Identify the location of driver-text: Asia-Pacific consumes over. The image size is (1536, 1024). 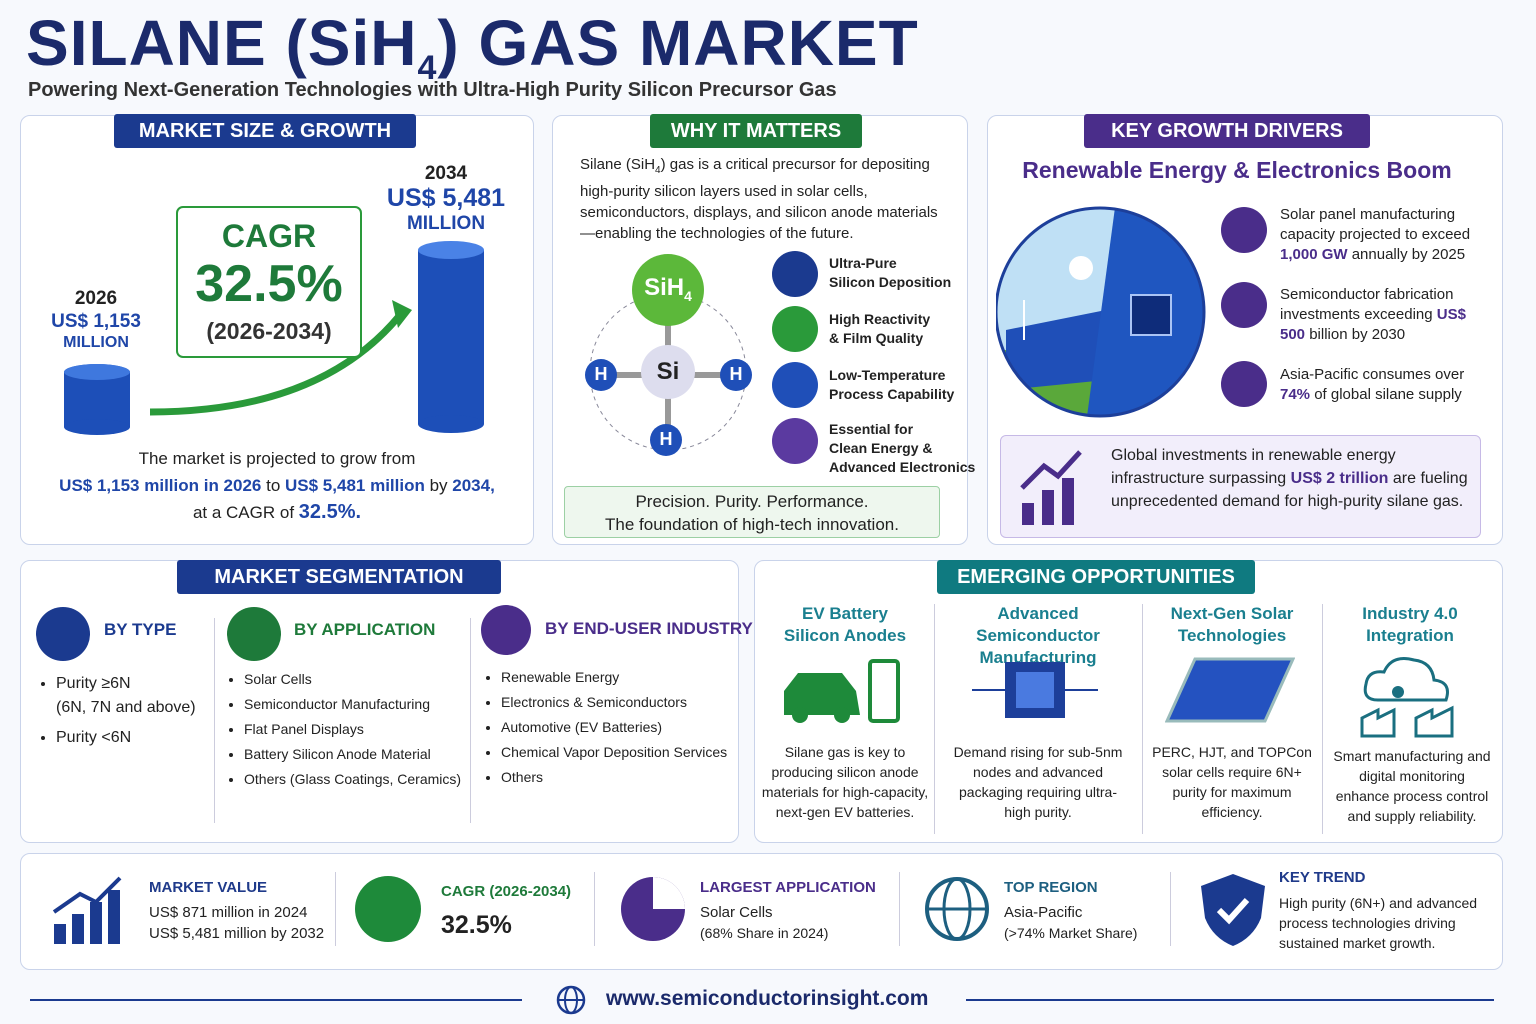
(1372, 374).